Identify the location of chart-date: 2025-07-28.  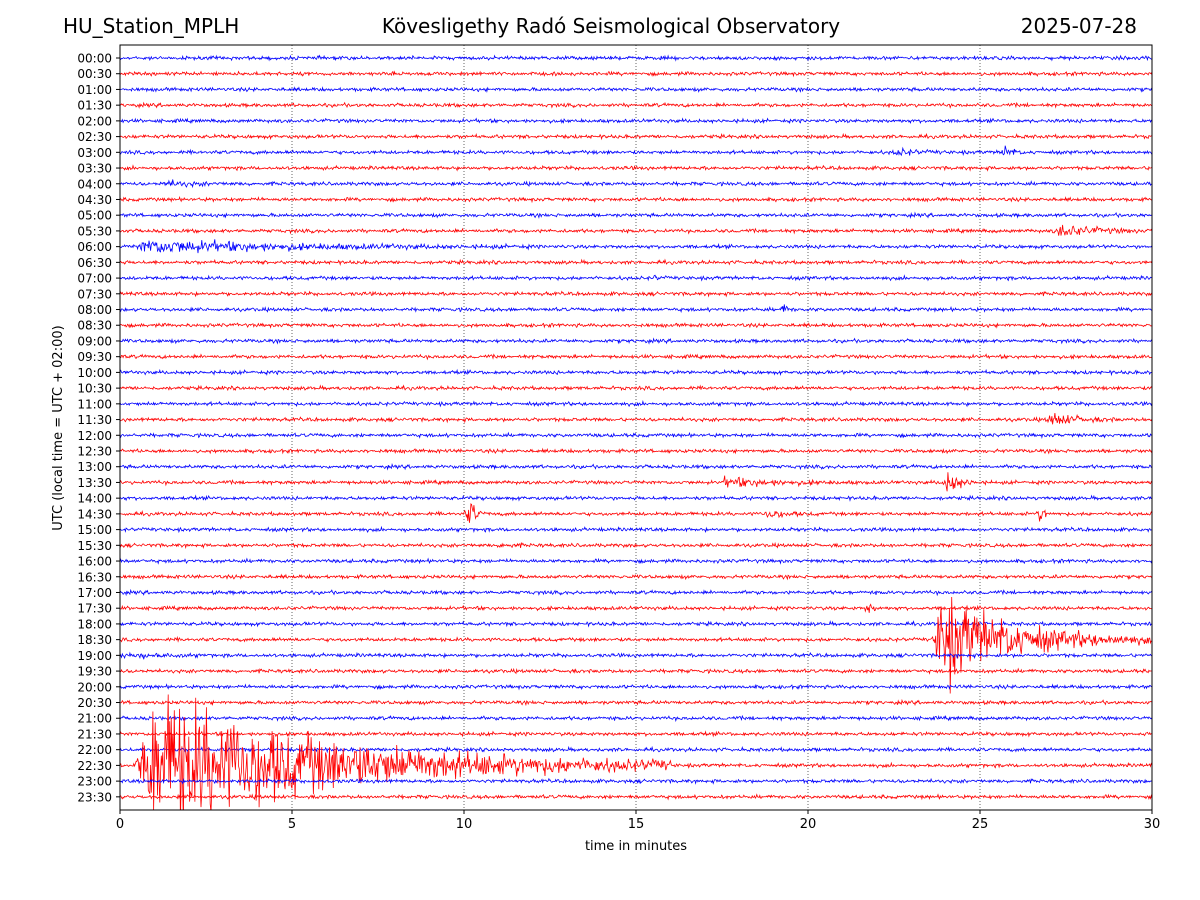
(1078, 26).